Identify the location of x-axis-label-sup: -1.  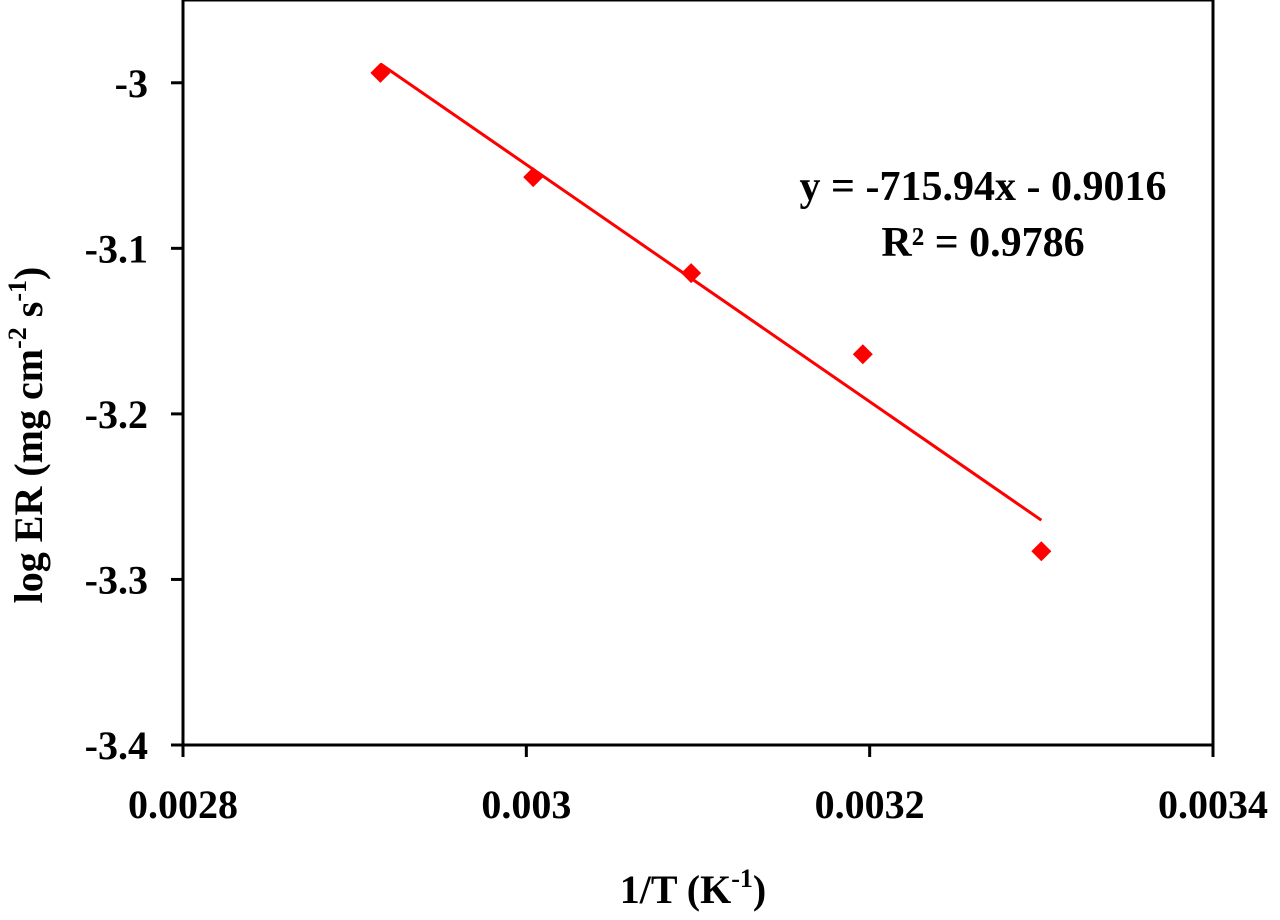
(742, 878).